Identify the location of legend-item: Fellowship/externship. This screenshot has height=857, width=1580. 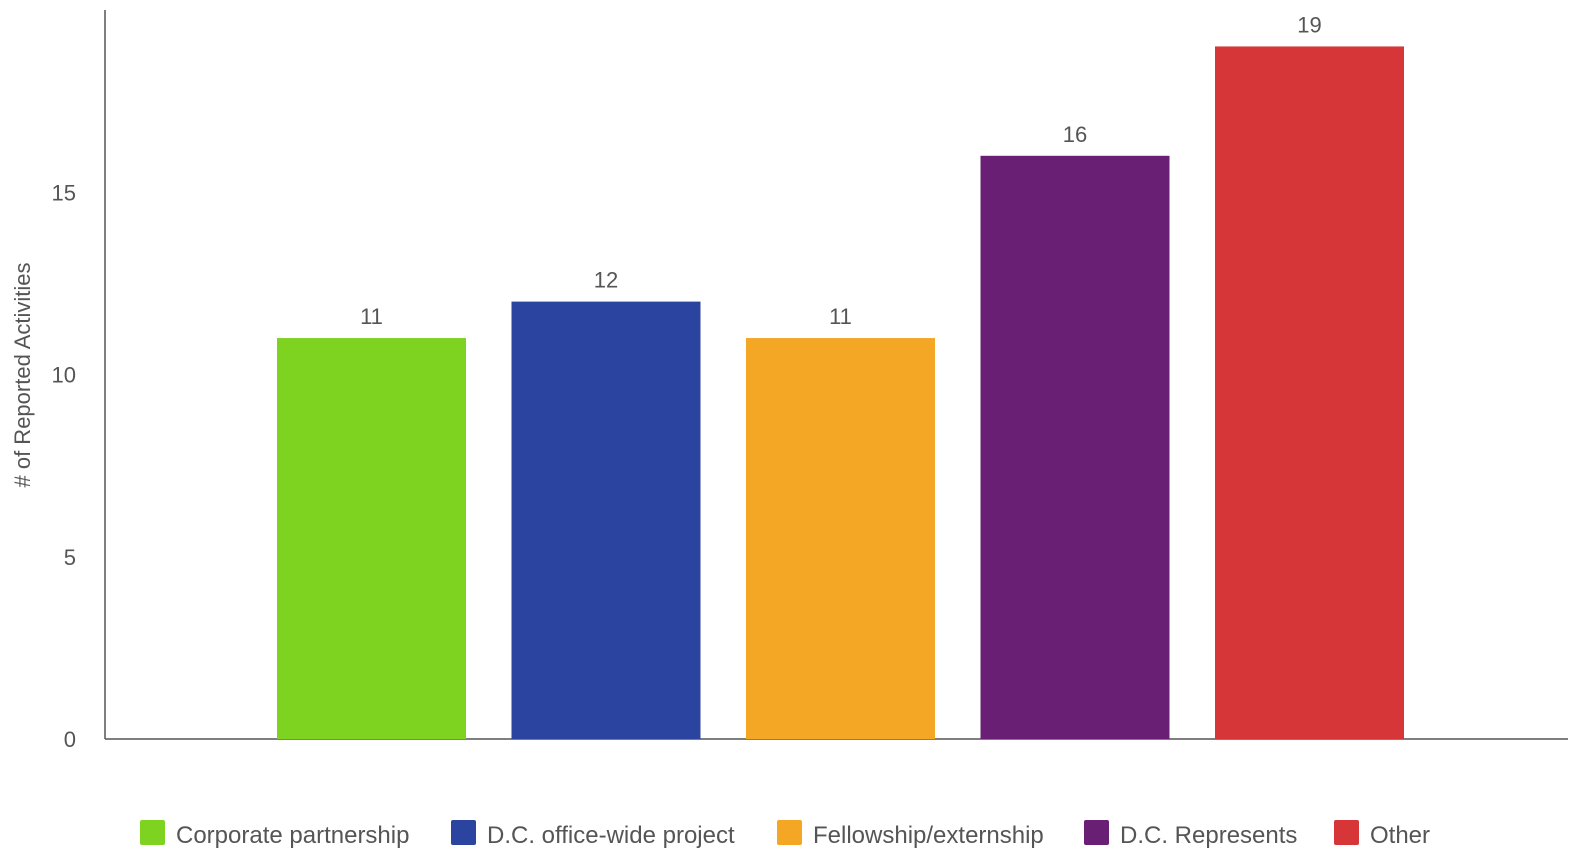
(910, 834).